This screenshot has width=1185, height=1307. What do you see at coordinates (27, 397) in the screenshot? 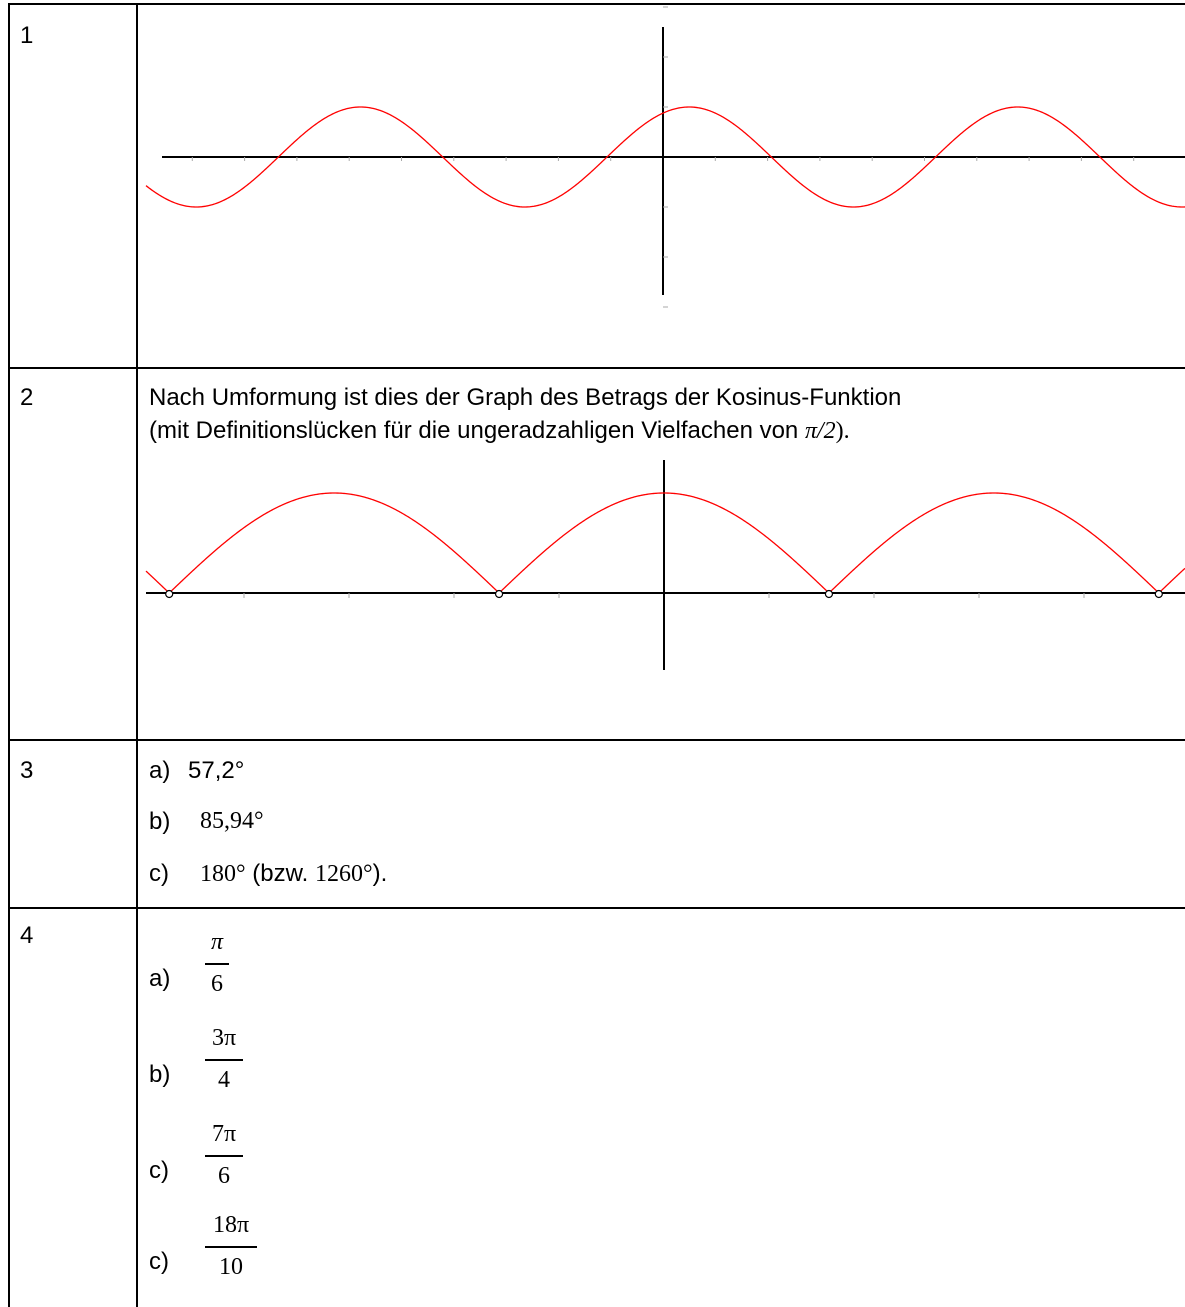
I see `row-number: 2` at bounding box center [27, 397].